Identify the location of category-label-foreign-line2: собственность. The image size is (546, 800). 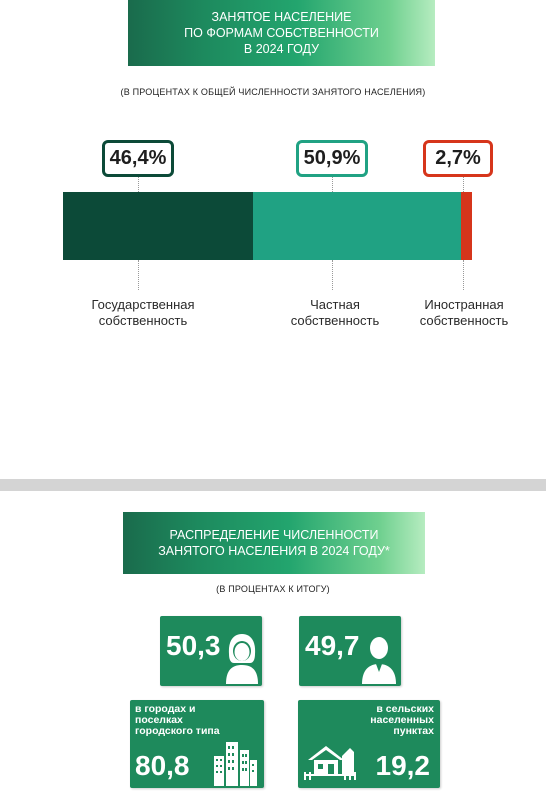
(464, 320).